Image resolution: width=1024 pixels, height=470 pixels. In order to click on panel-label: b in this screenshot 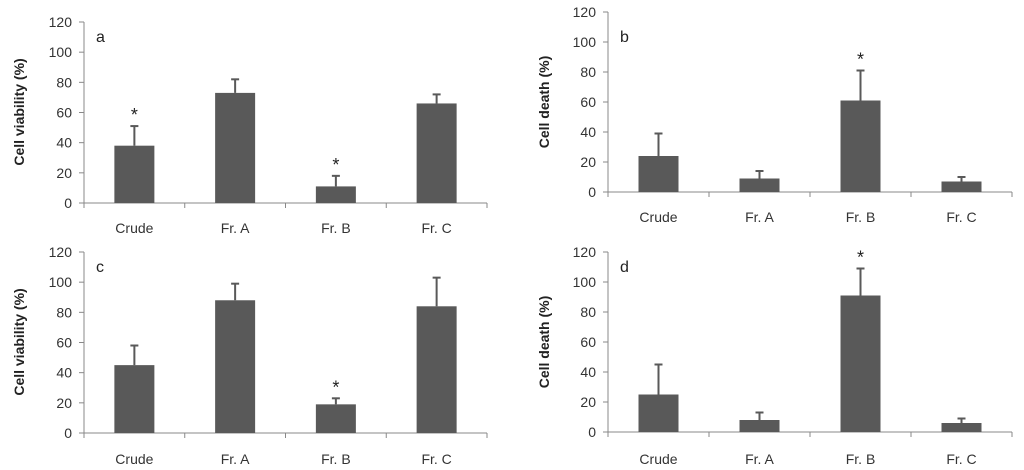, I will do `click(624, 37)`.